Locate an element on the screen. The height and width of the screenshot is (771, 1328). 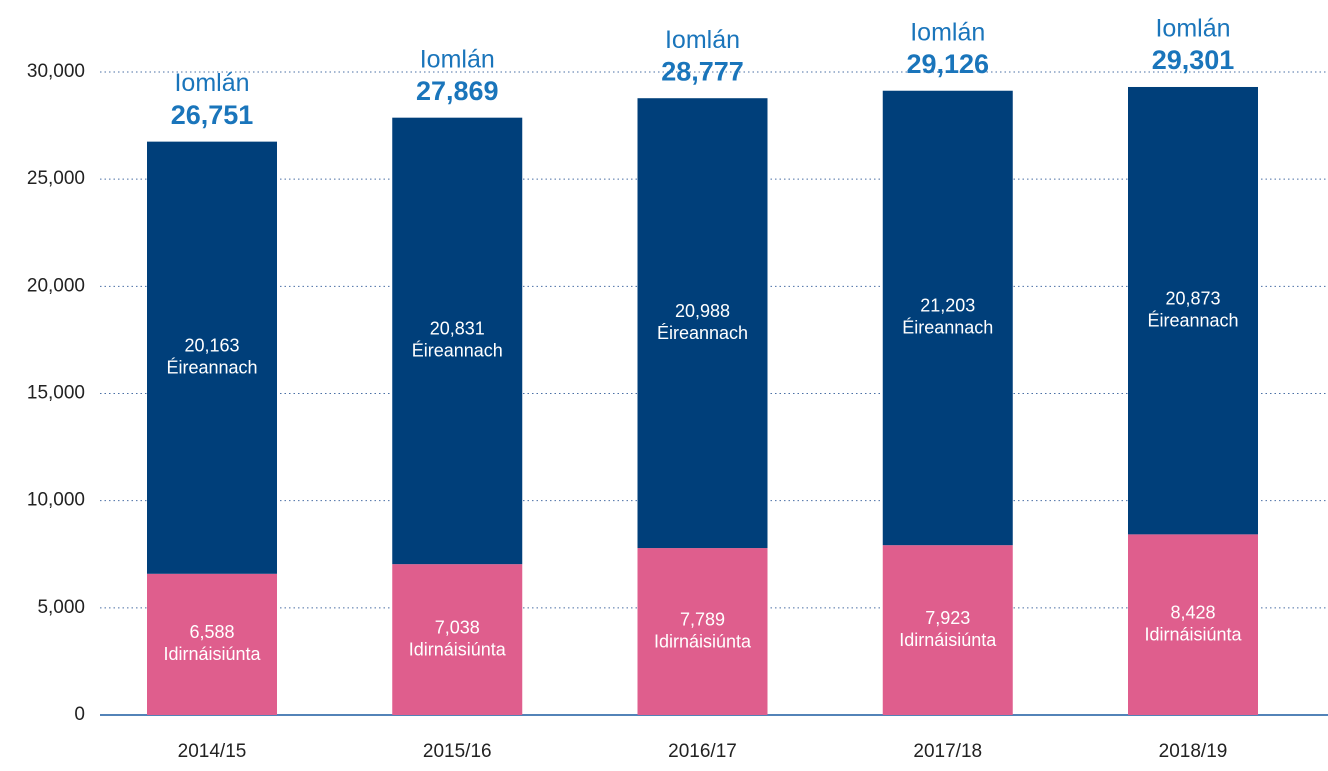
y-tick-label: 10,000 is located at coordinates (56, 500).